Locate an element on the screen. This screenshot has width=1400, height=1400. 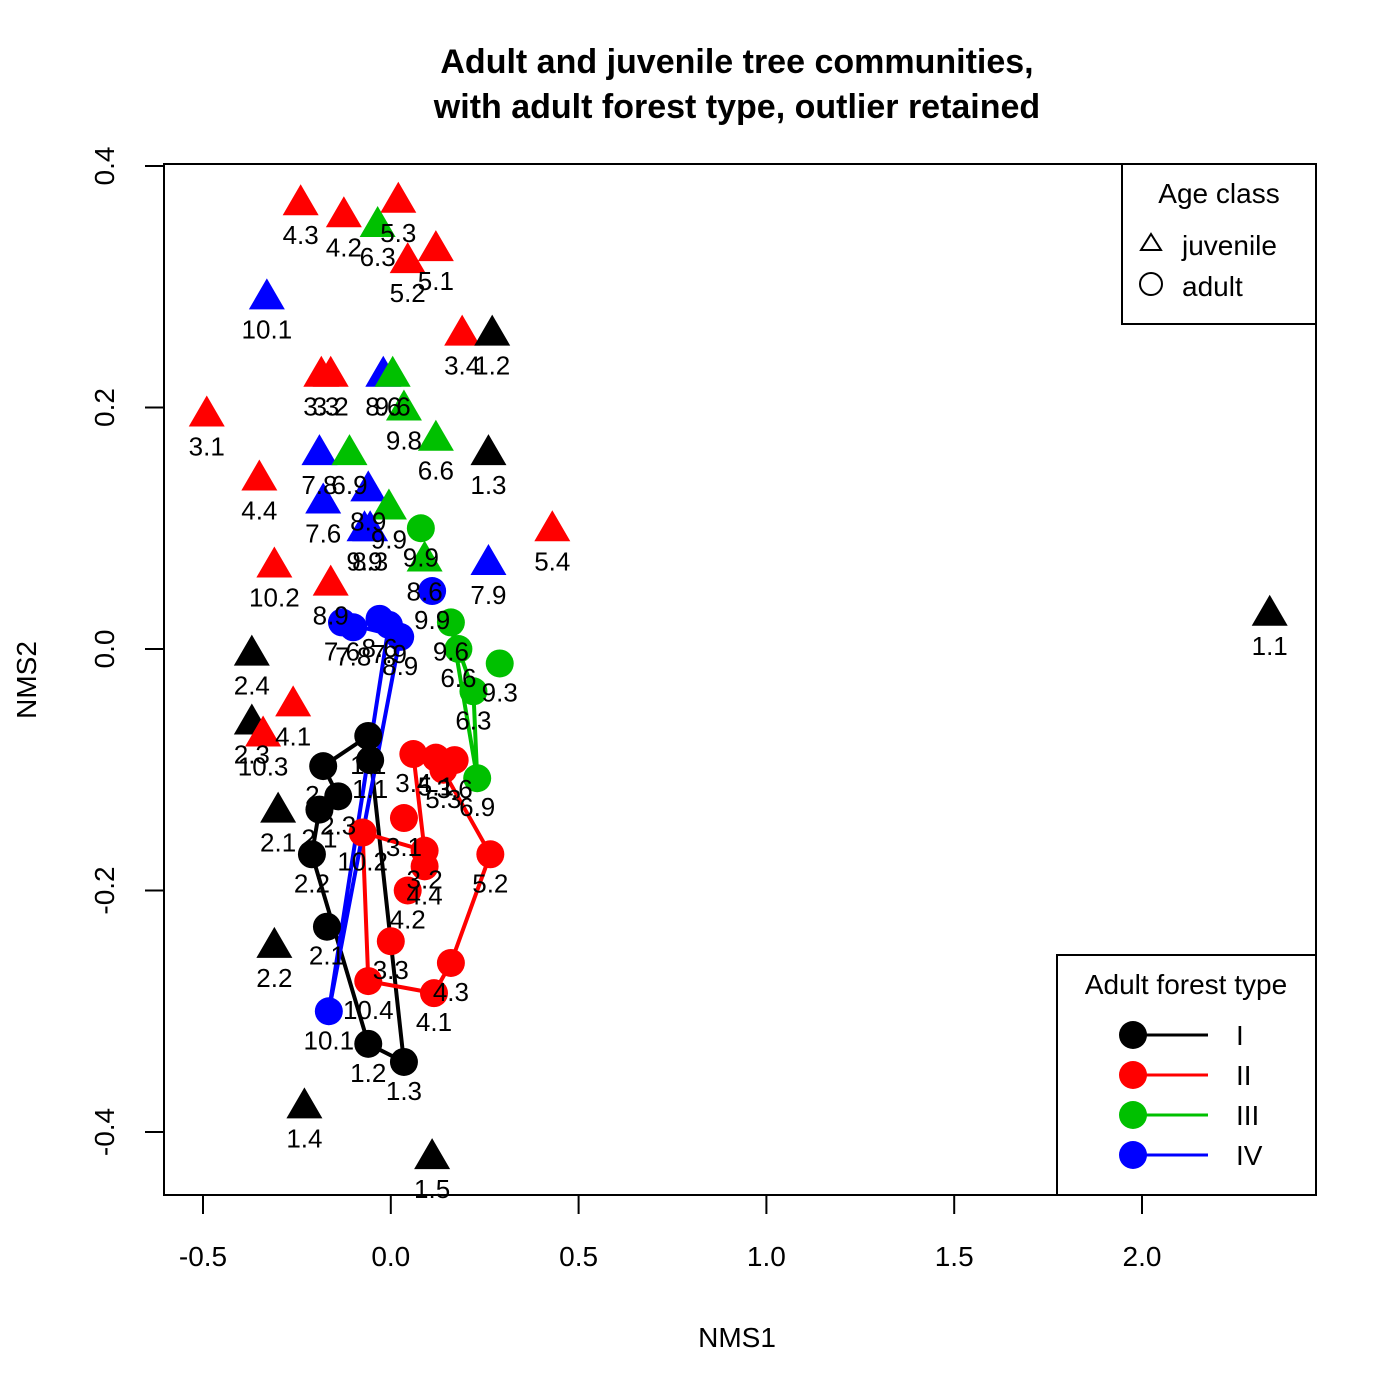
x-tick-label: 1.0 is located at coordinates (766, 1256).